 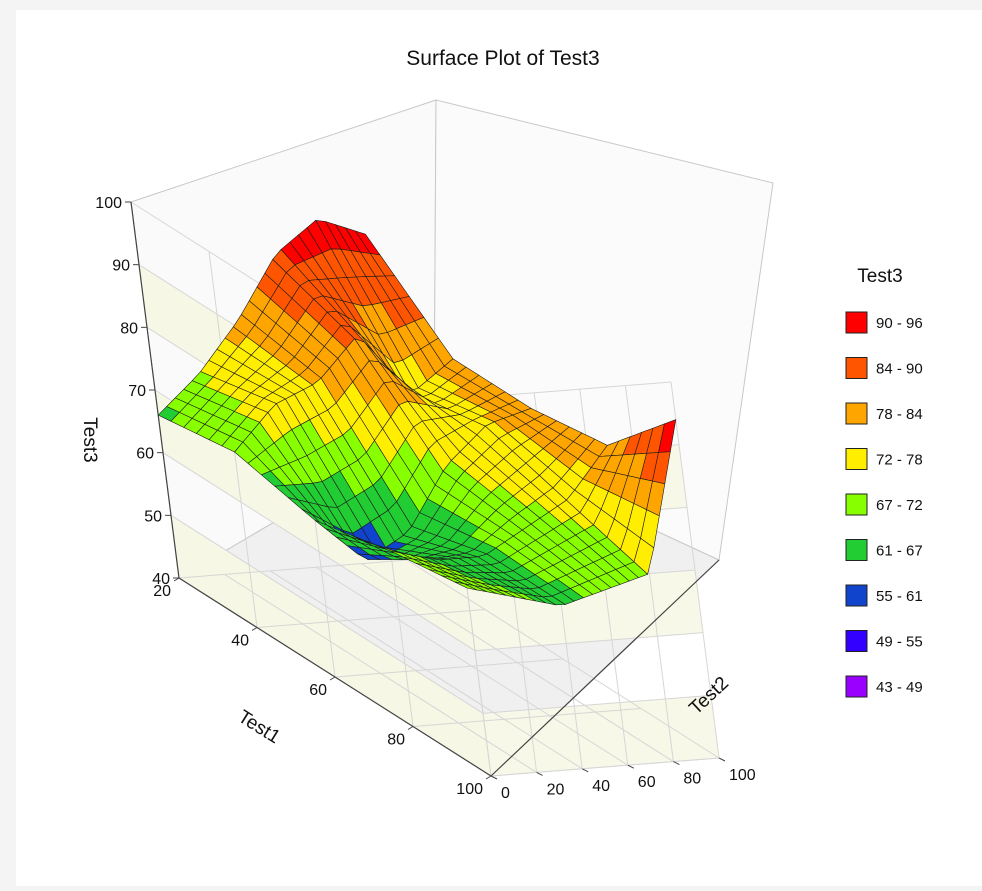 What do you see at coordinates (162, 591) in the screenshot?
I see `x-tick-label: 20` at bounding box center [162, 591].